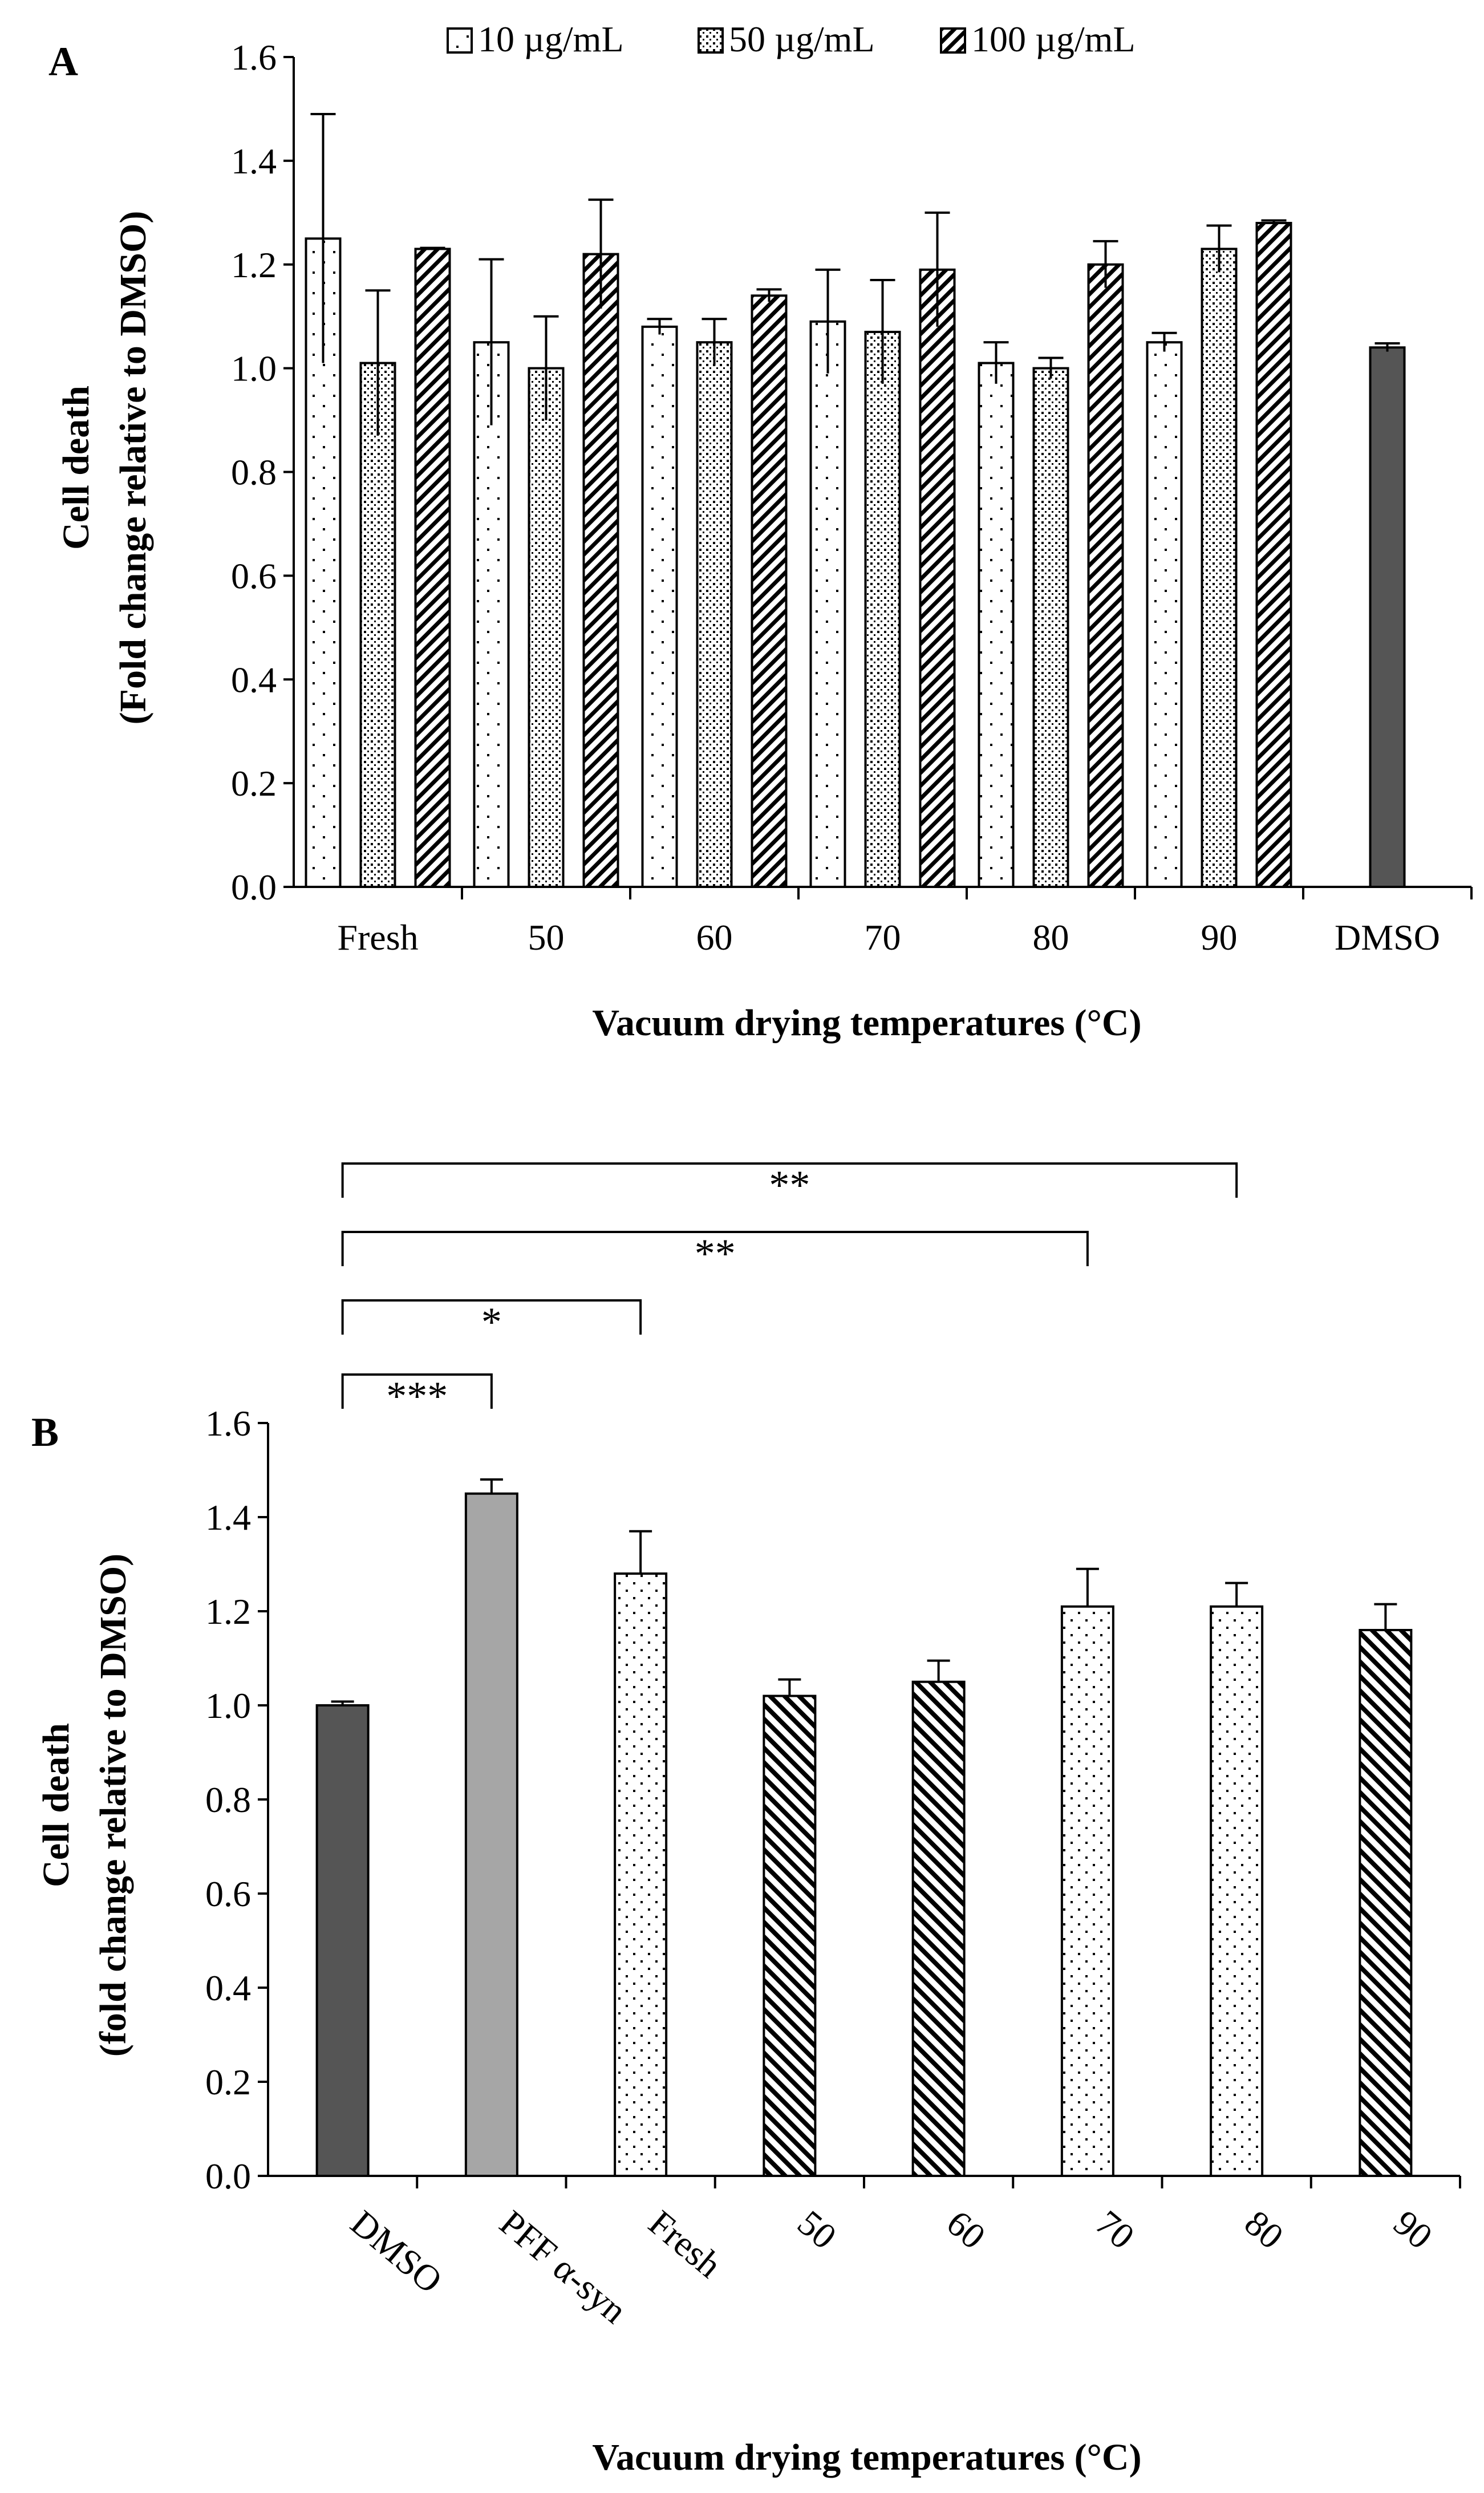 The image size is (1484, 2493). What do you see at coordinates (228, 2082) in the screenshot?
I see `panel-b-ytick-label: 0.2` at bounding box center [228, 2082].